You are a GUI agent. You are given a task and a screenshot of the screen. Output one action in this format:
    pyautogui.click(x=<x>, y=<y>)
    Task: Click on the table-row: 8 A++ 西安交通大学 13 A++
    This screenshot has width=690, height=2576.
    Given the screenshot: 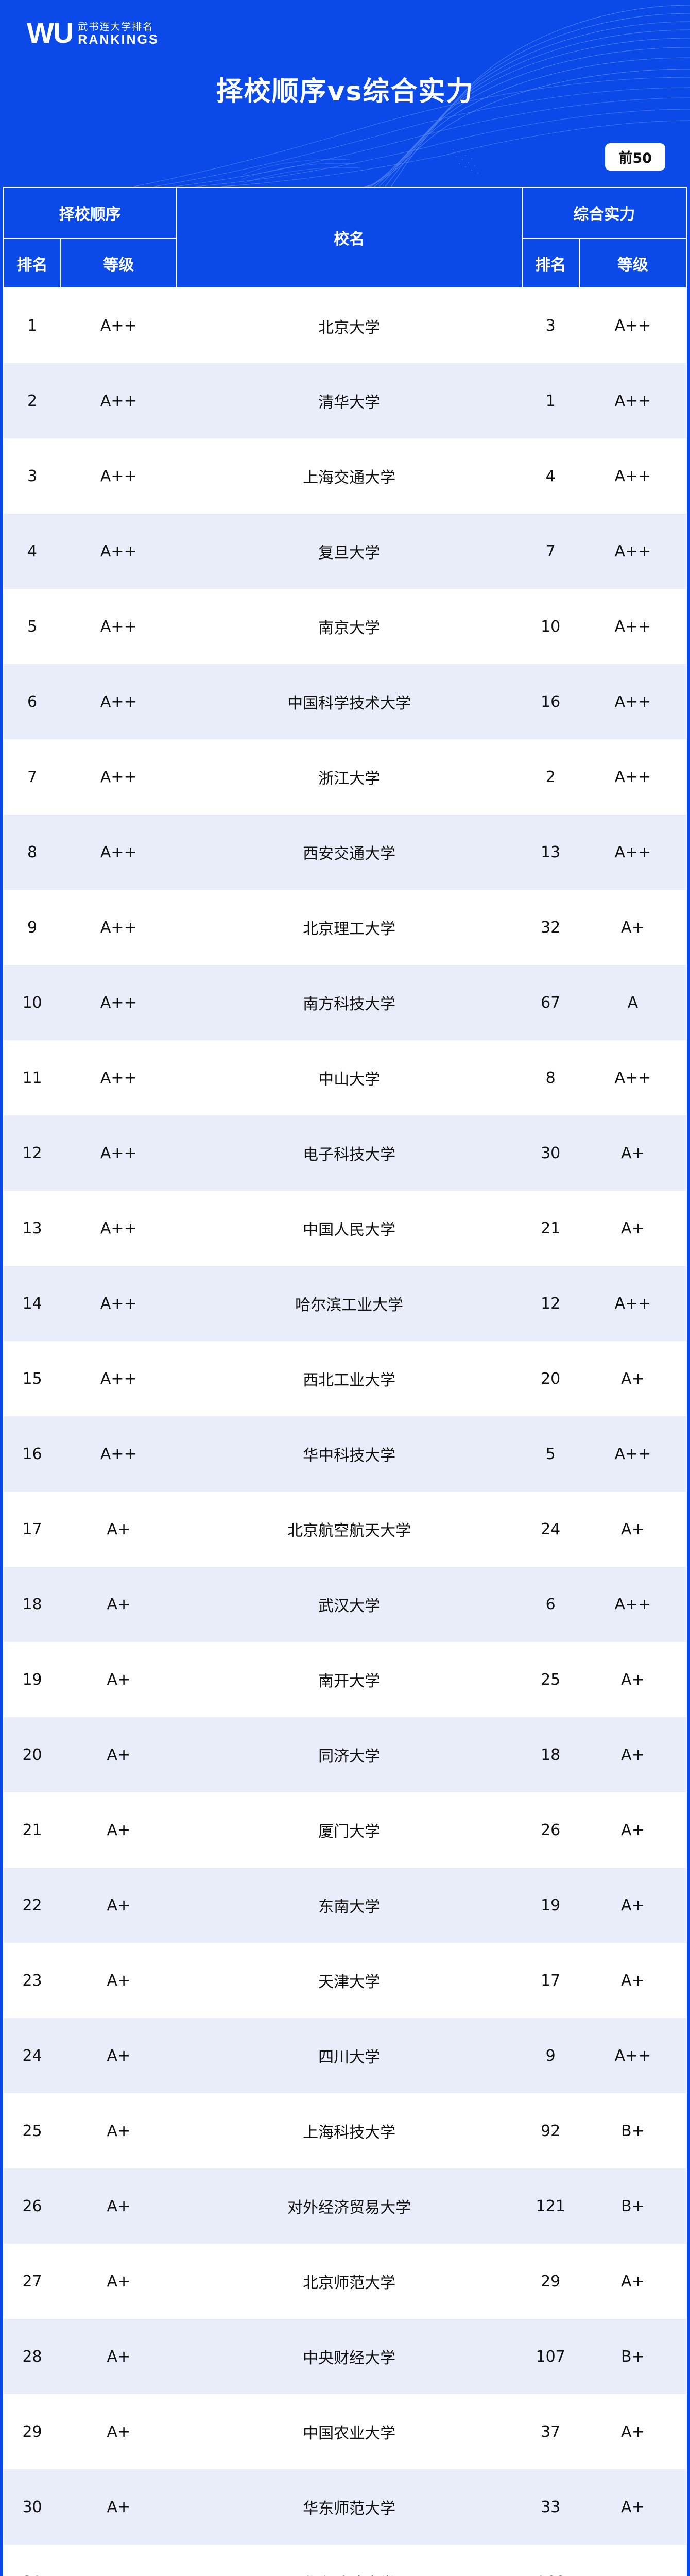 What is the action you would take?
    pyautogui.click(x=345, y=852)
    